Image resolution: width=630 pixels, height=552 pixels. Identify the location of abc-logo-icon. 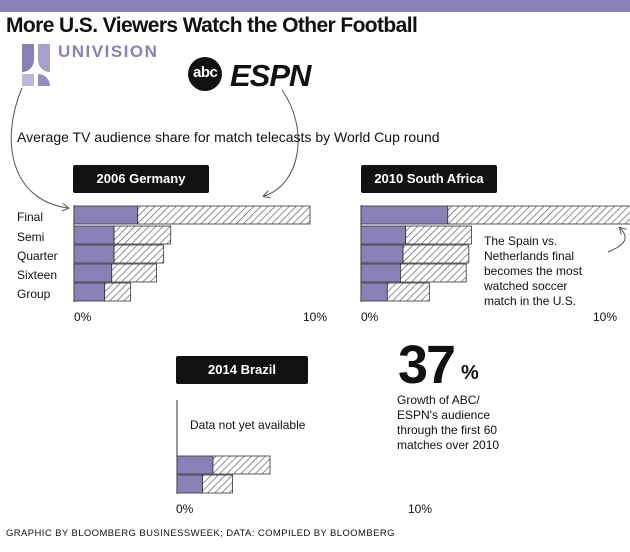
(205, 74).